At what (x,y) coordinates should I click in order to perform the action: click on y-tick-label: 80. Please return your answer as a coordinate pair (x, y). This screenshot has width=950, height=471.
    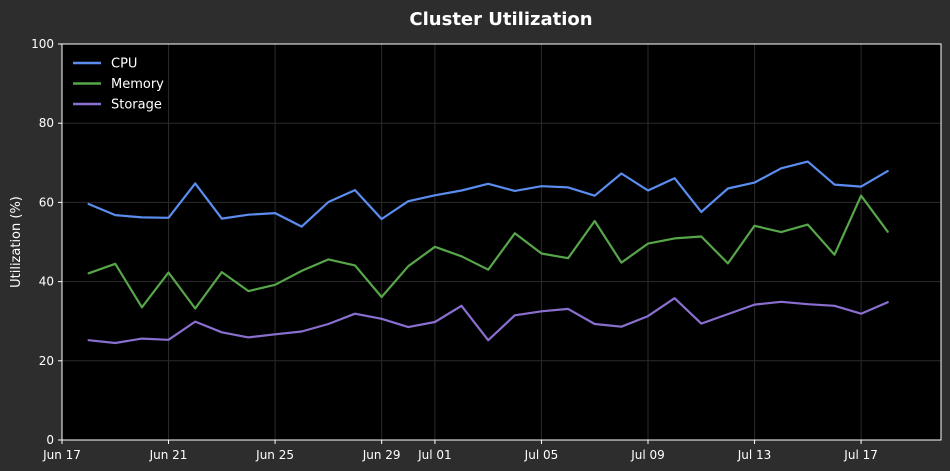
    Looking at the image, I should click on (46, 123).